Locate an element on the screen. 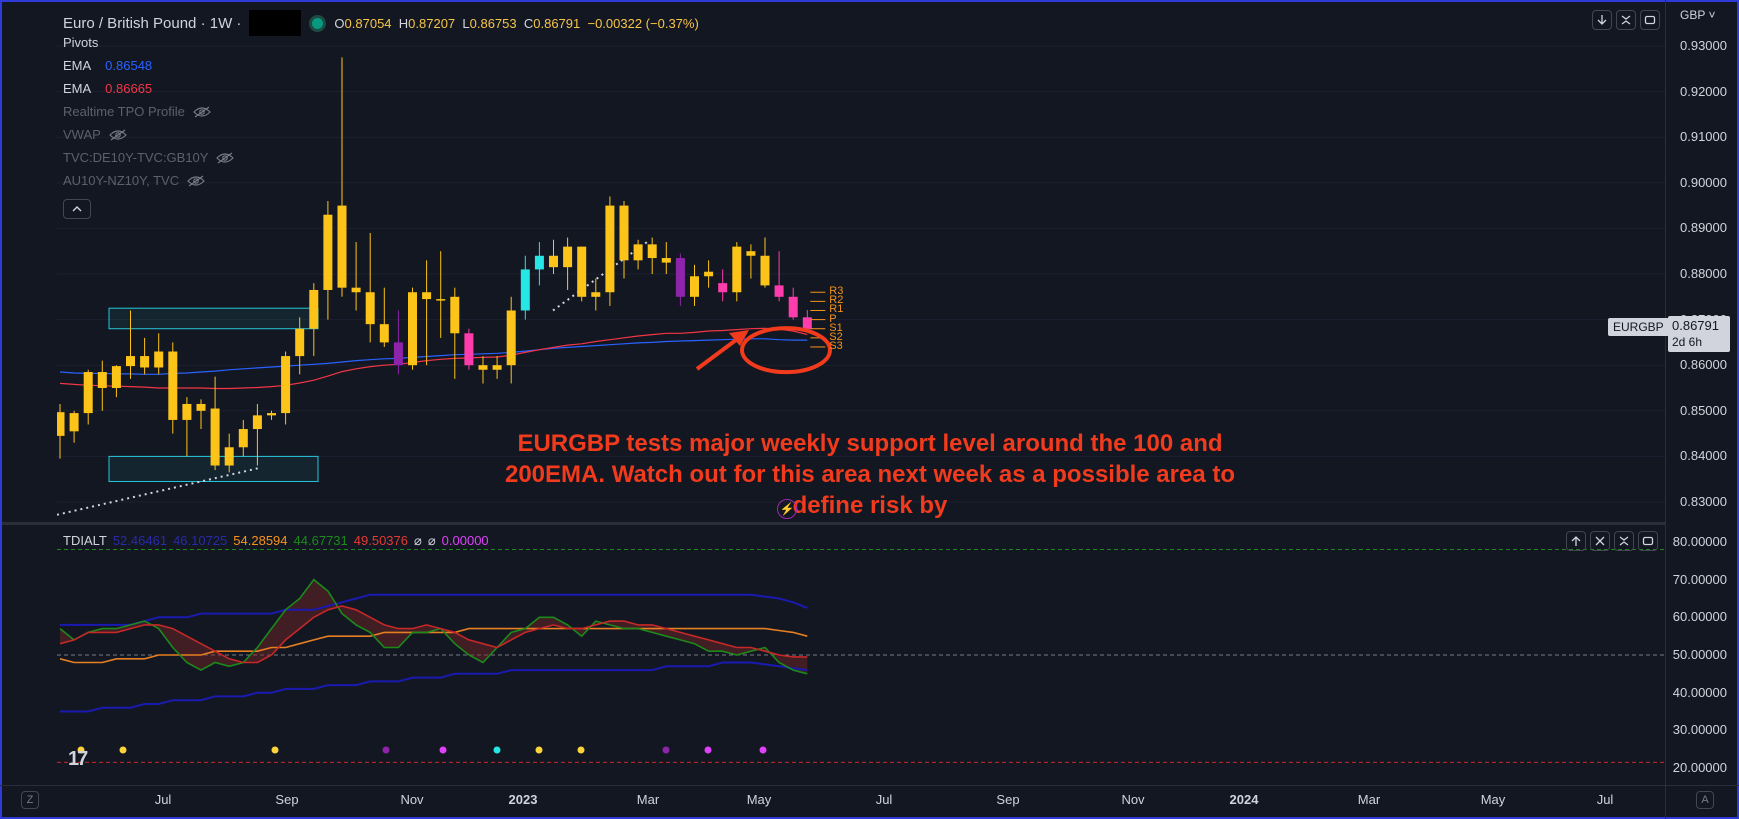 The height and width of the screenshot is (819, 1739). price-label: 0.85000 is located at coordinates (1703, 410).